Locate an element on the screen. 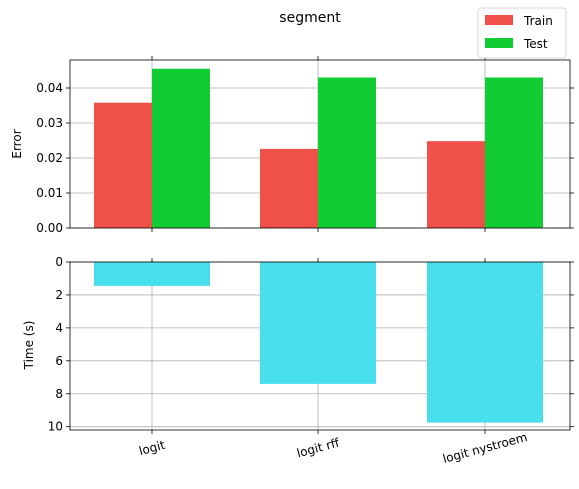  legend-swatch-train is located at coordinates (499, 20).